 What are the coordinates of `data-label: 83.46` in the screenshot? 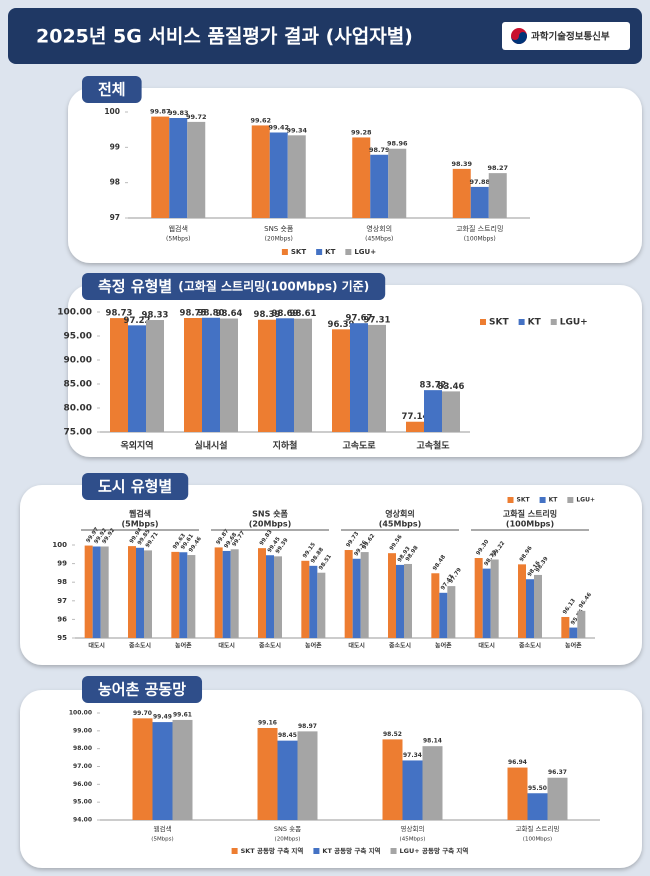 It's located at (451, 387).